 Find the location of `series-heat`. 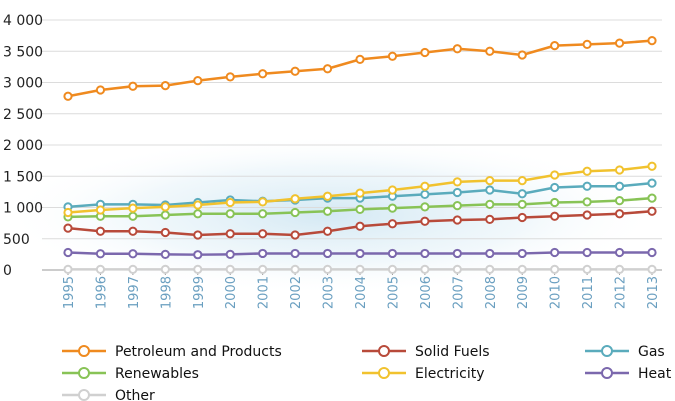

series-heat is located at coordinates (360, 253).